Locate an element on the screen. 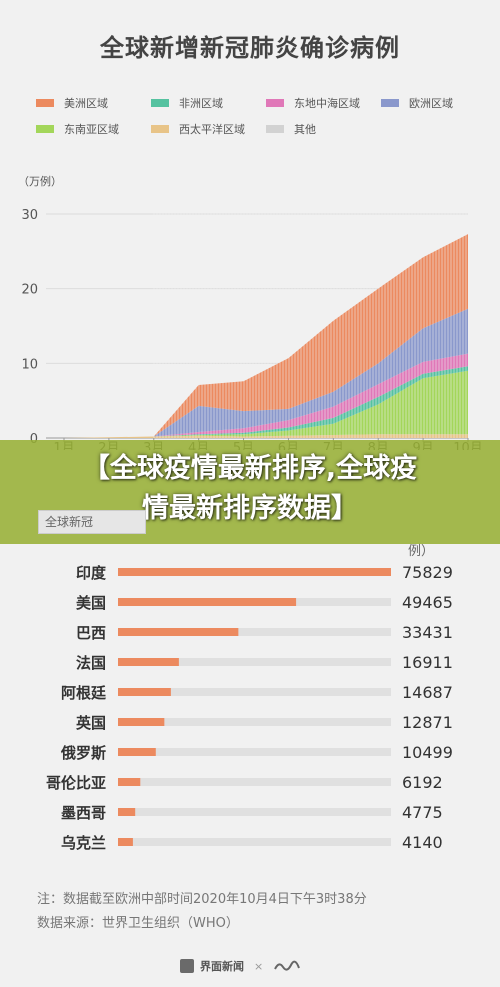 This screenshot has width=500, height=987. legend-item-europe: 欧洲区域 is located at coordinates (428, 103).